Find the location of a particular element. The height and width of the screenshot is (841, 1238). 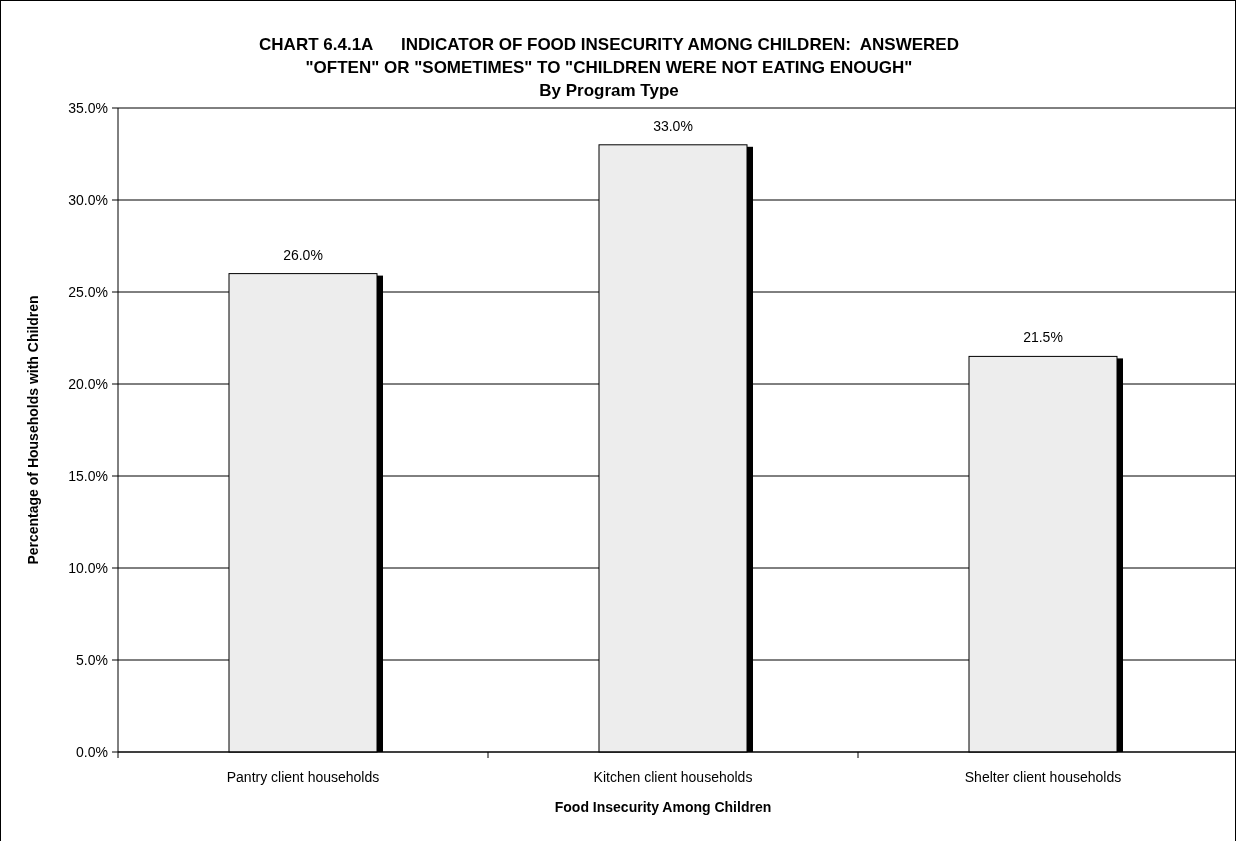

chart-title: CHART 6.4.1A INDICATOR OF FOOD INSECURITY AMONG CHILDREN: ANSWERED "OFTEN" OR "SOMETIMES" TO "CHILDREN WERE NOT EATING ENOUGH" is located at coordinates (609, 56).